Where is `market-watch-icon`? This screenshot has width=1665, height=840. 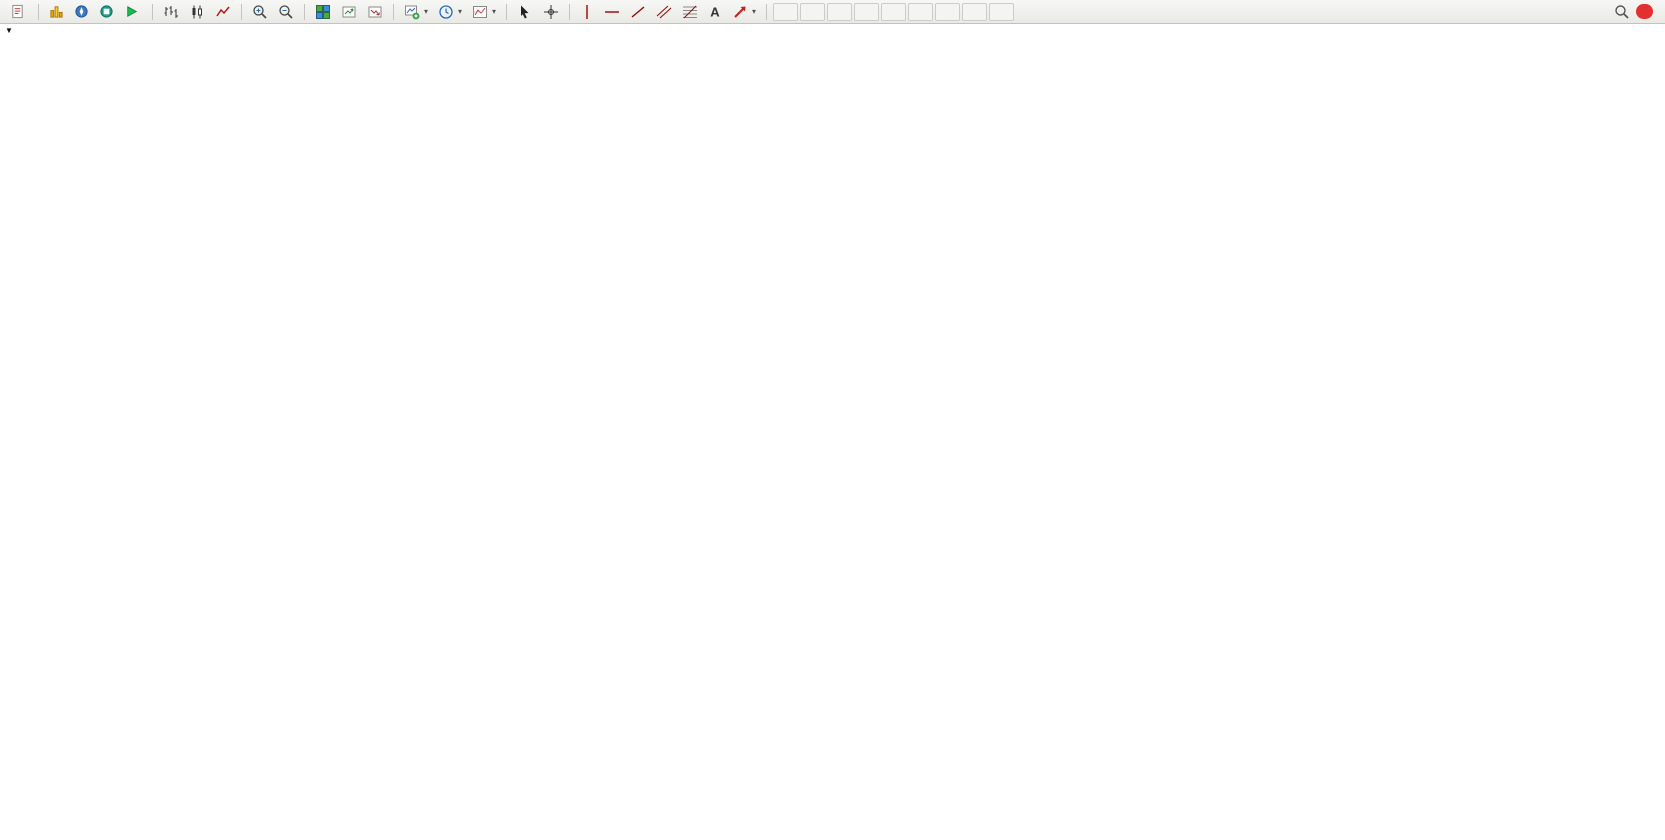 market-watch-icon is located at coordinates (56, 12).